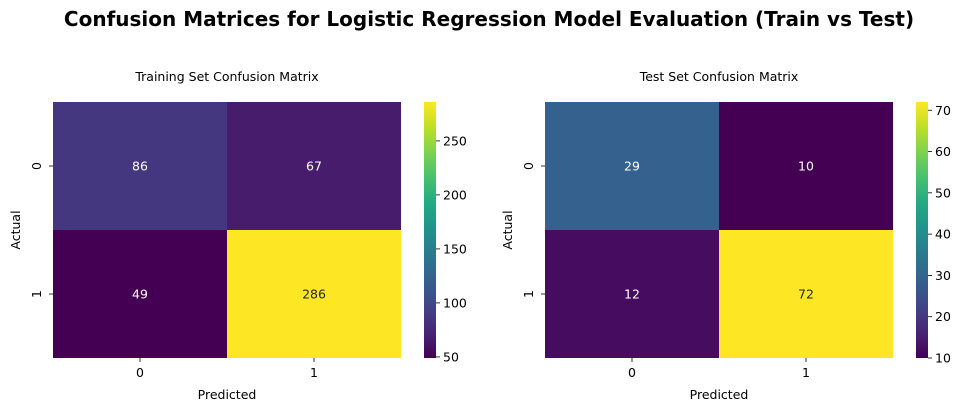 The image size is (978, 413). Describe the element at coordinates (455, 140) in the screenshot. I see `colorbar-tick-label: 250` at that location.